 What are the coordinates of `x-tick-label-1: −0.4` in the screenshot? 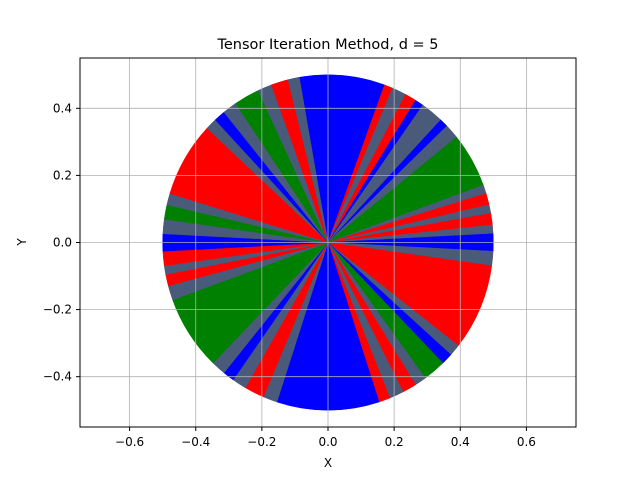 It's located at (195, 442).